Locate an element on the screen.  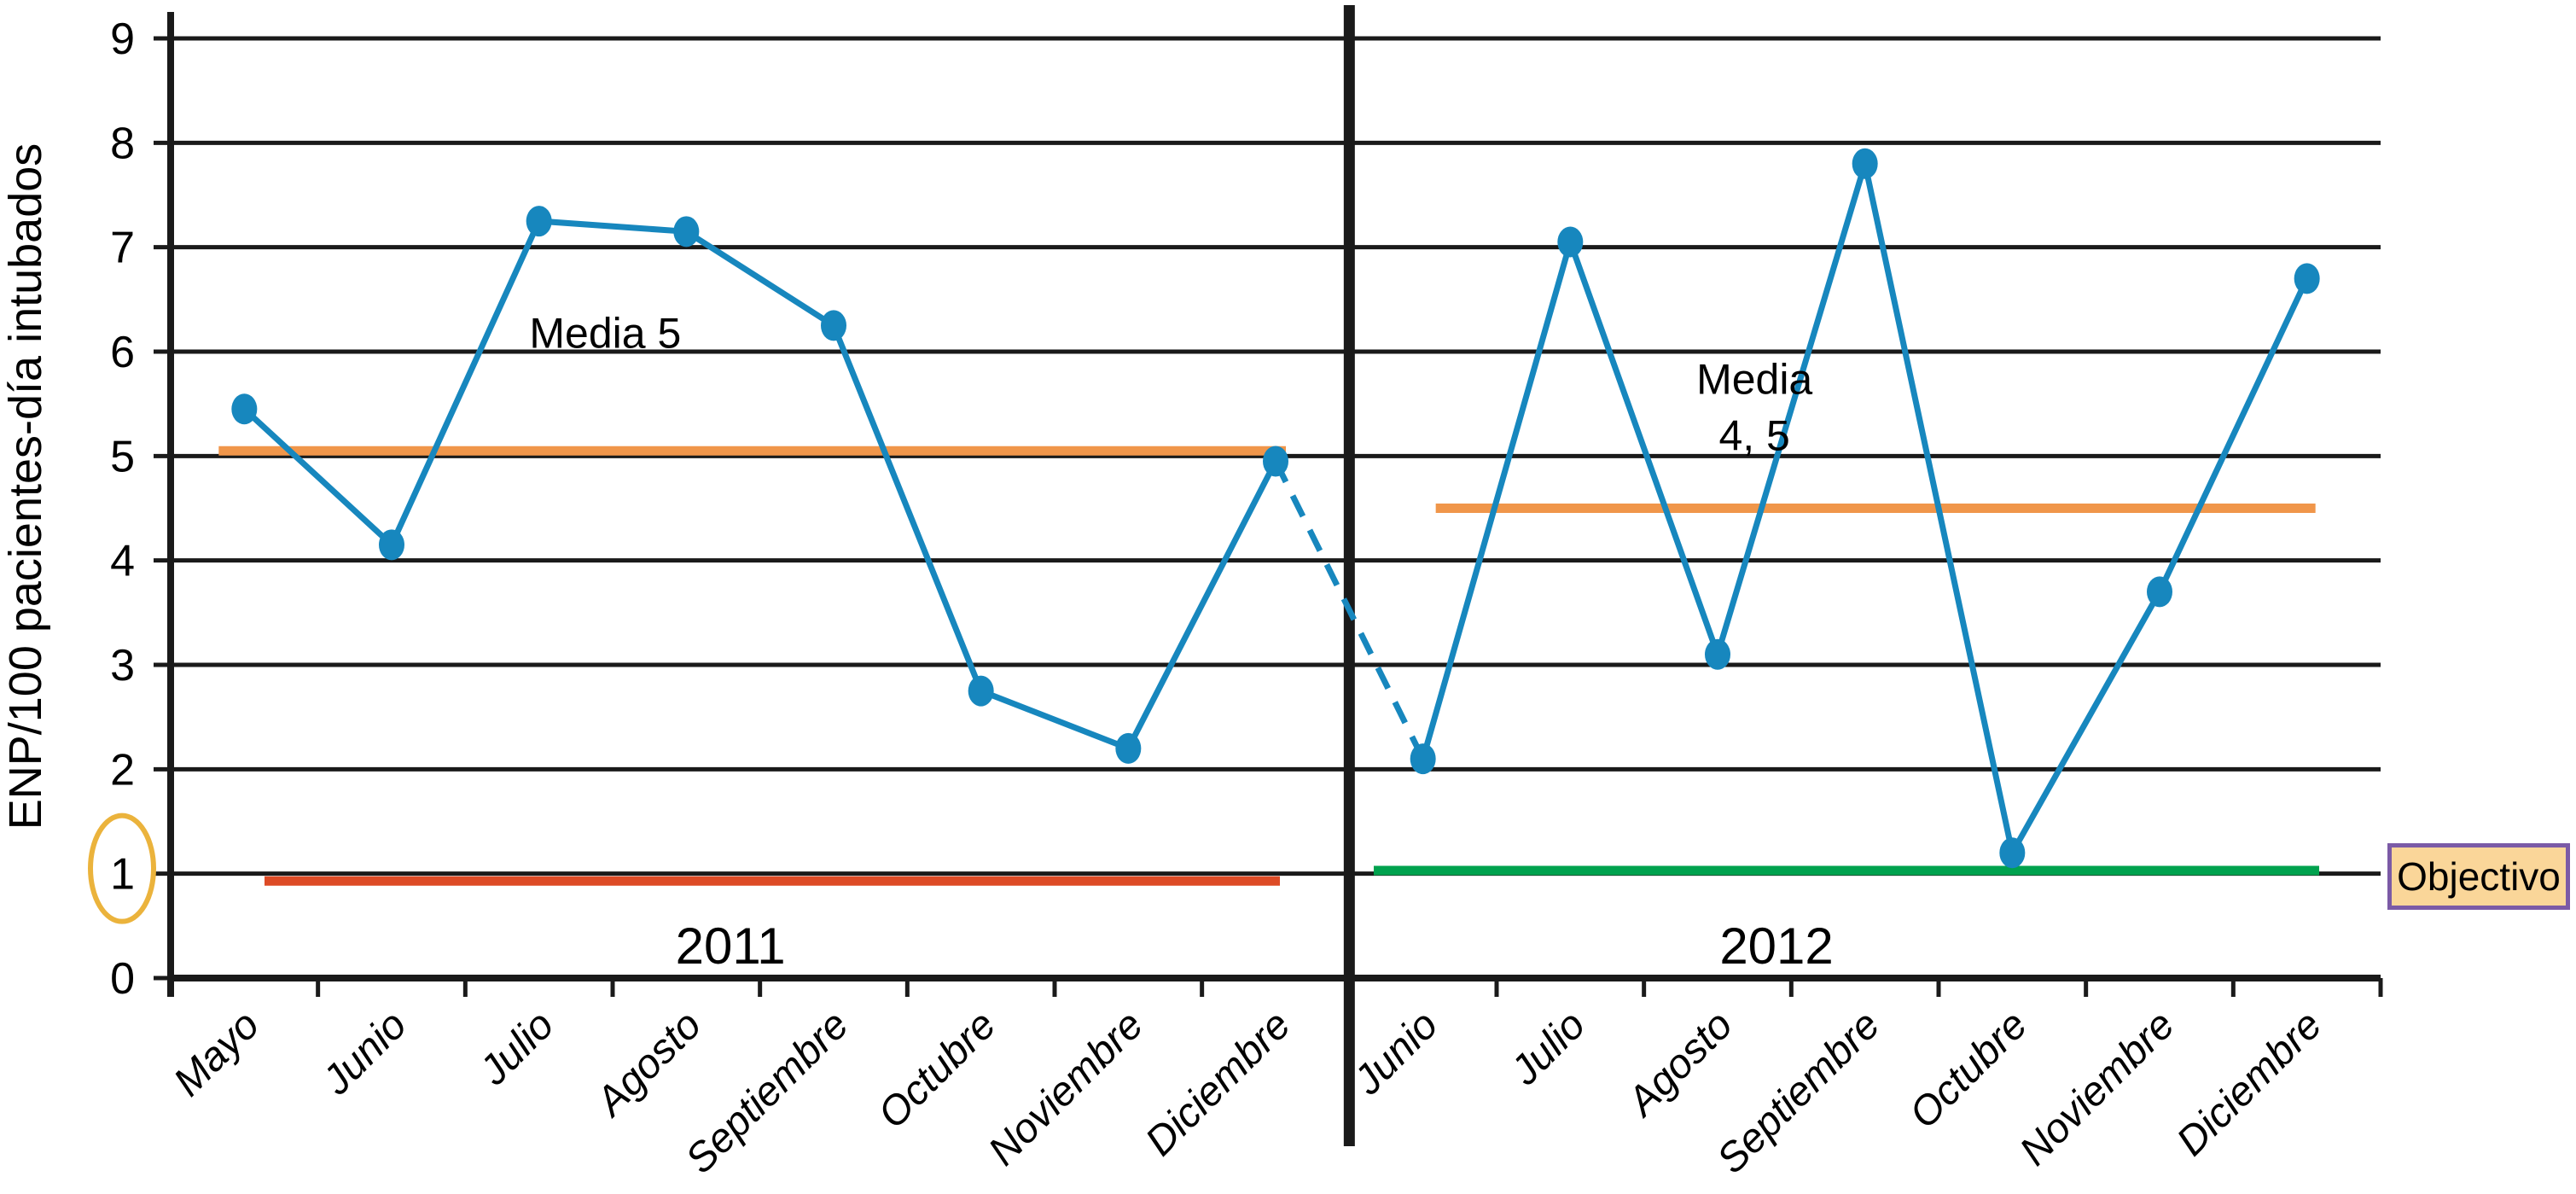
connector-dashed is located at coordinates (1349, 609).